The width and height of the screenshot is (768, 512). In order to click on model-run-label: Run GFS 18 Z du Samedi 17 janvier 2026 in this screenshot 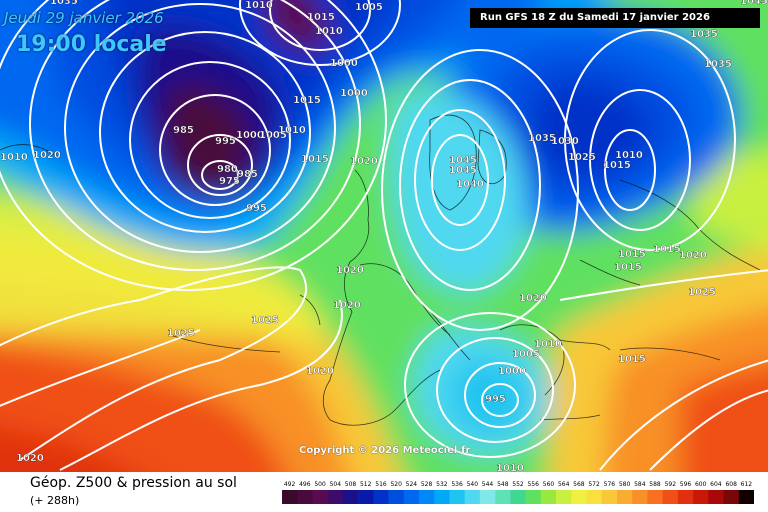, I will do `click(615, 18)`.